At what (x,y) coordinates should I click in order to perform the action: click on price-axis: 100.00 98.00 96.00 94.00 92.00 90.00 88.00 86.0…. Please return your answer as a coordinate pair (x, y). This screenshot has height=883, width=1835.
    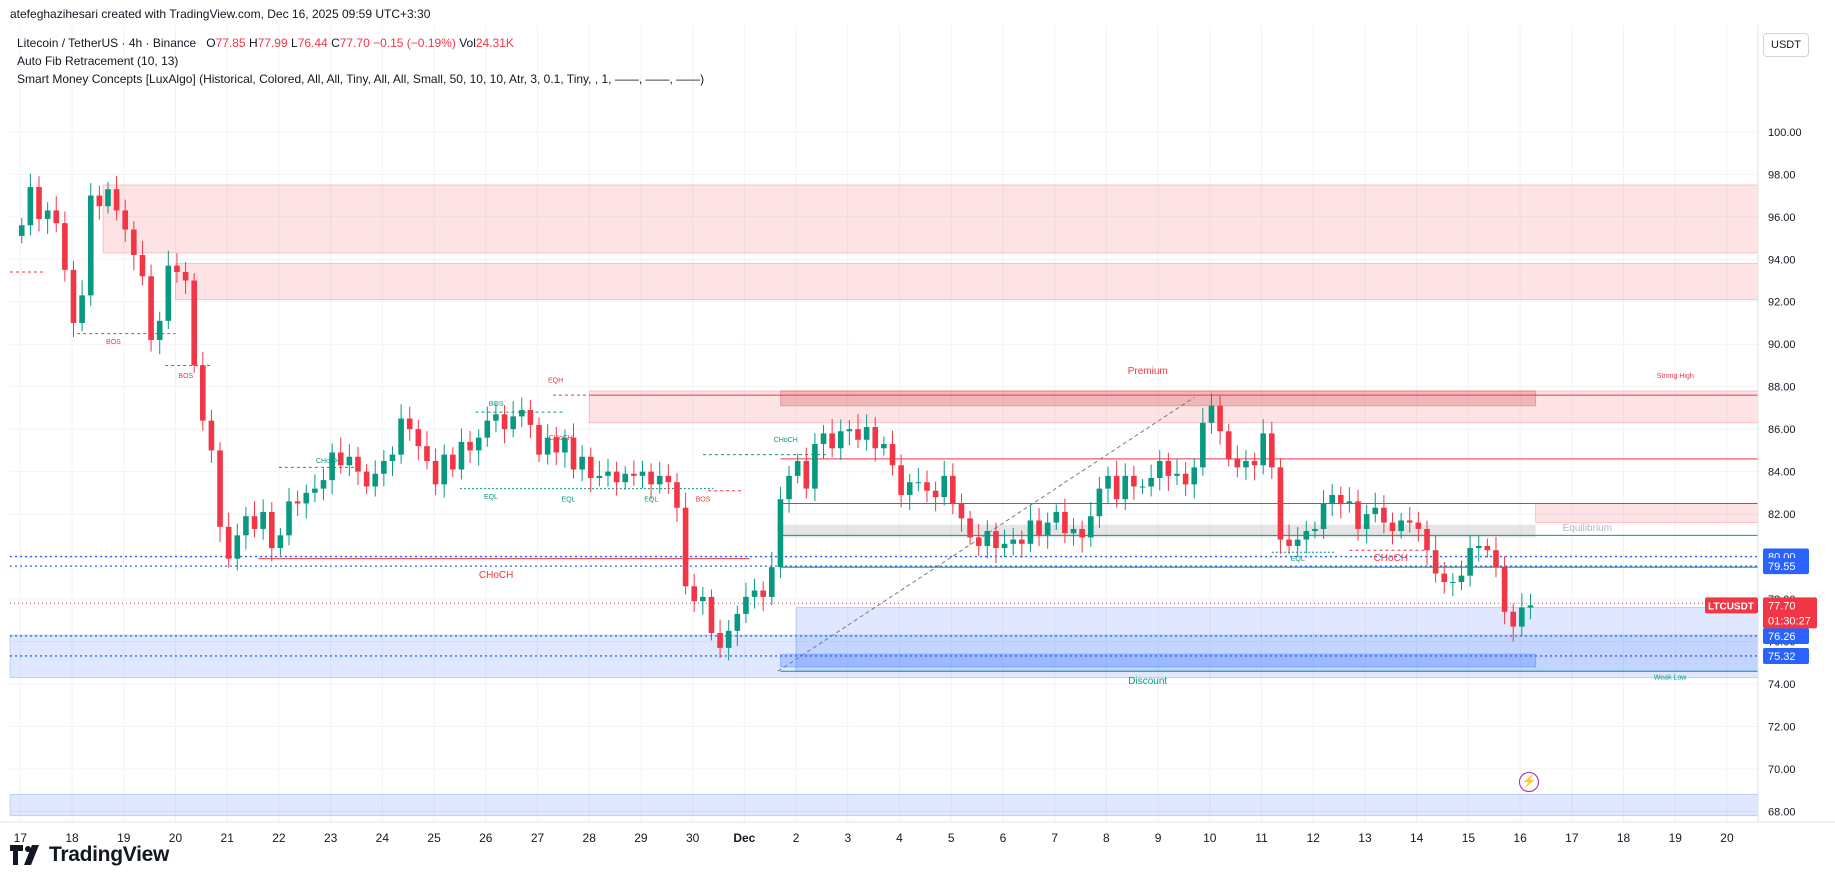
    Looking at the image, I should click on (1761, 423).